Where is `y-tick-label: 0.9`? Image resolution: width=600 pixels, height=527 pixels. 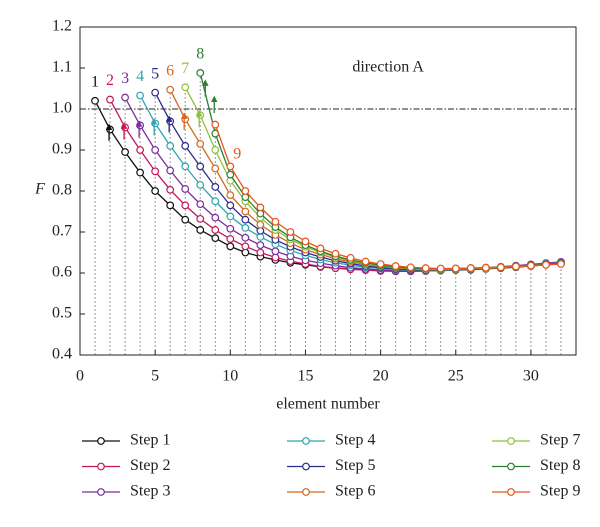
y-tick-label: 0.9 is located at coordinates (62, 149).